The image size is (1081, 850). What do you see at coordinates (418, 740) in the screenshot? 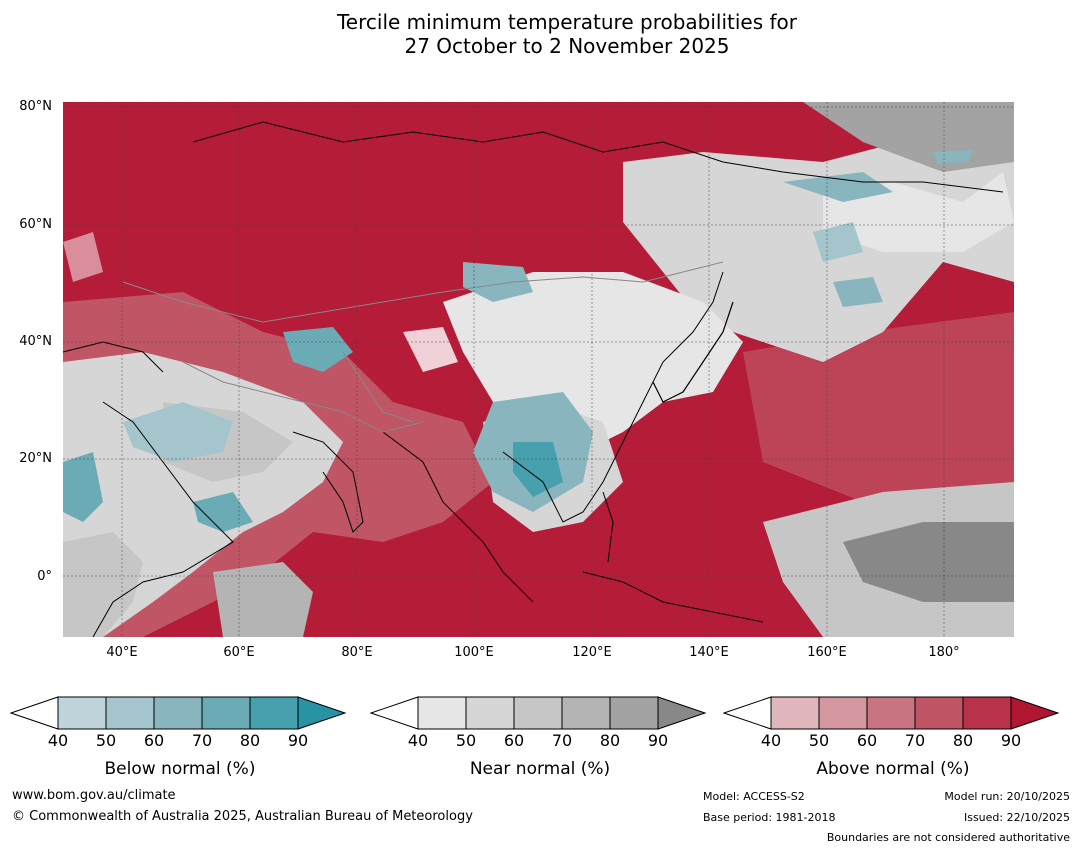
I see `tick-near-40: 40` at bounding box center [418, 740].